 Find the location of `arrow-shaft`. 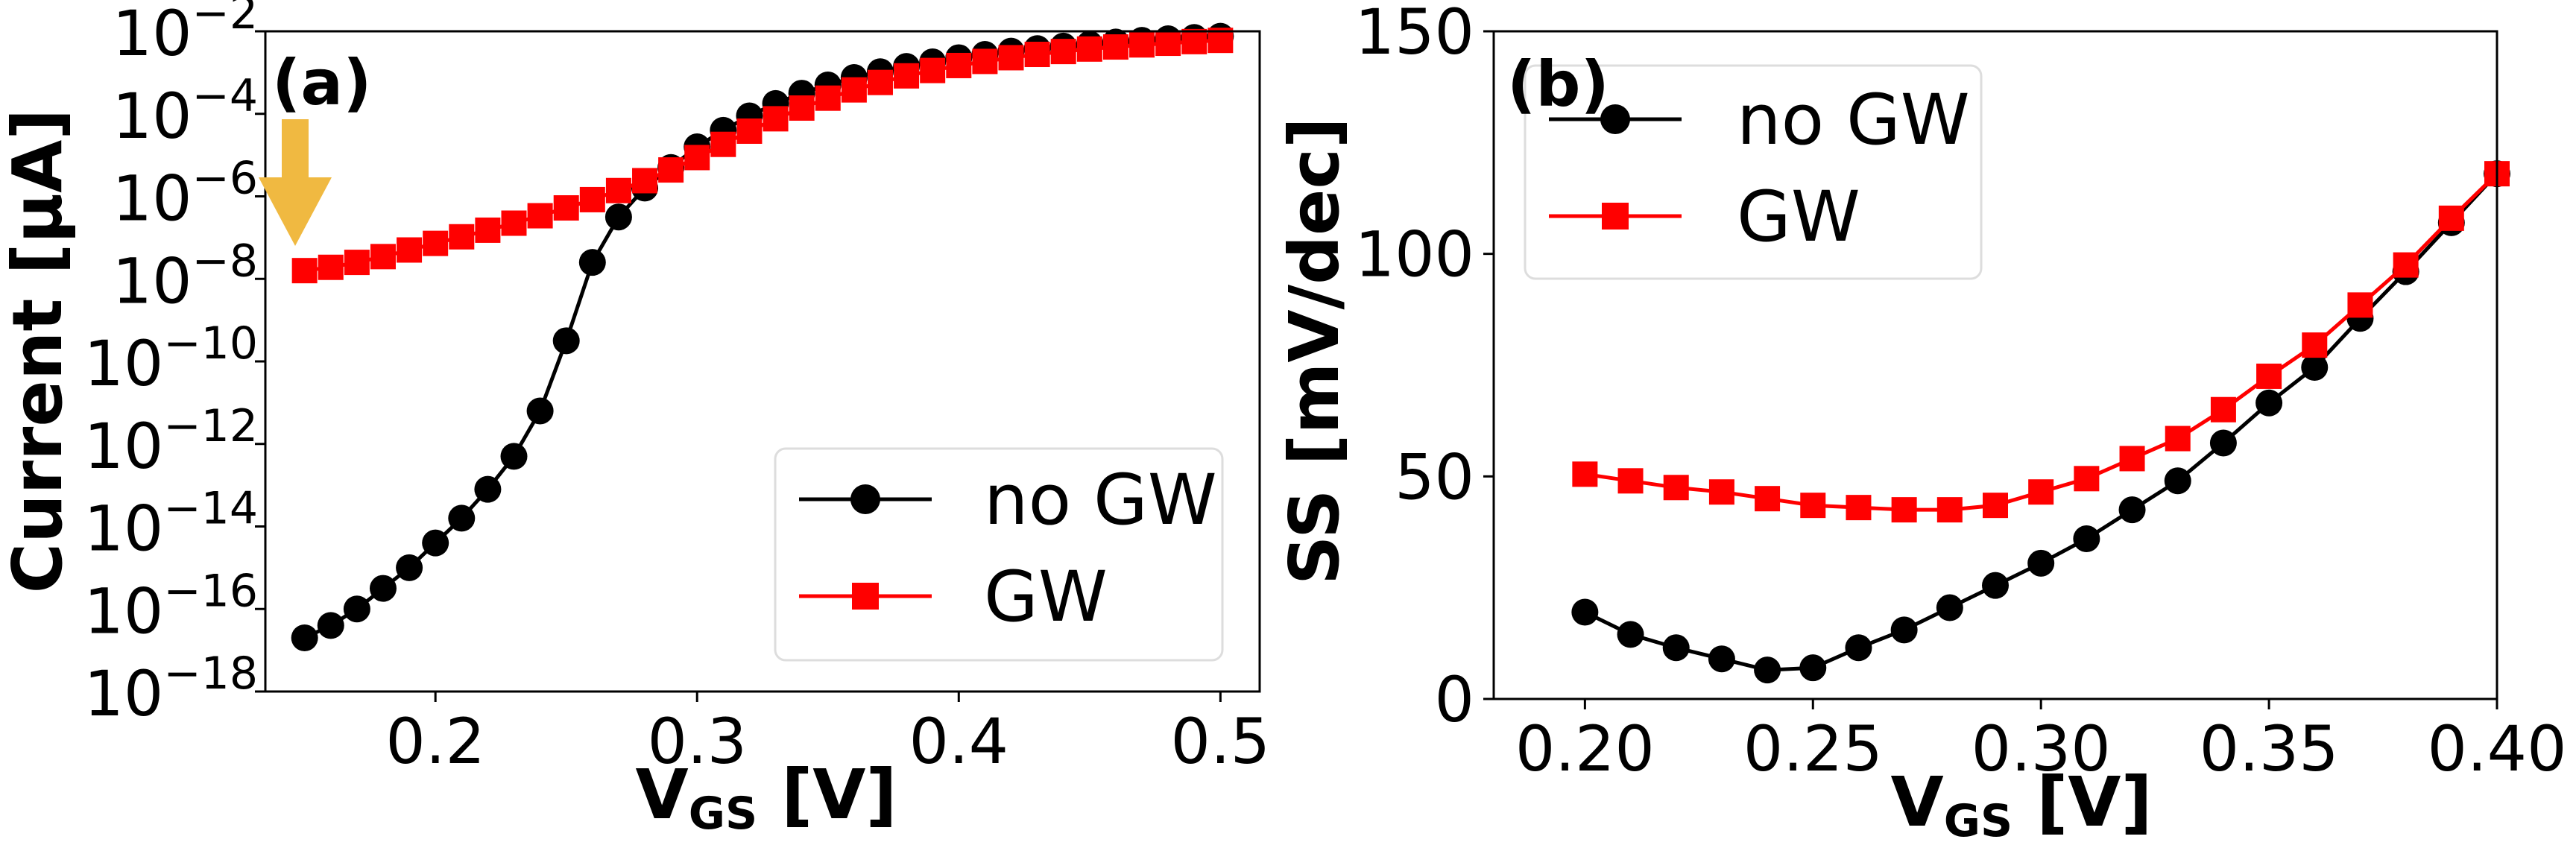

arrow-shaft is located at coordinates (295, 148).